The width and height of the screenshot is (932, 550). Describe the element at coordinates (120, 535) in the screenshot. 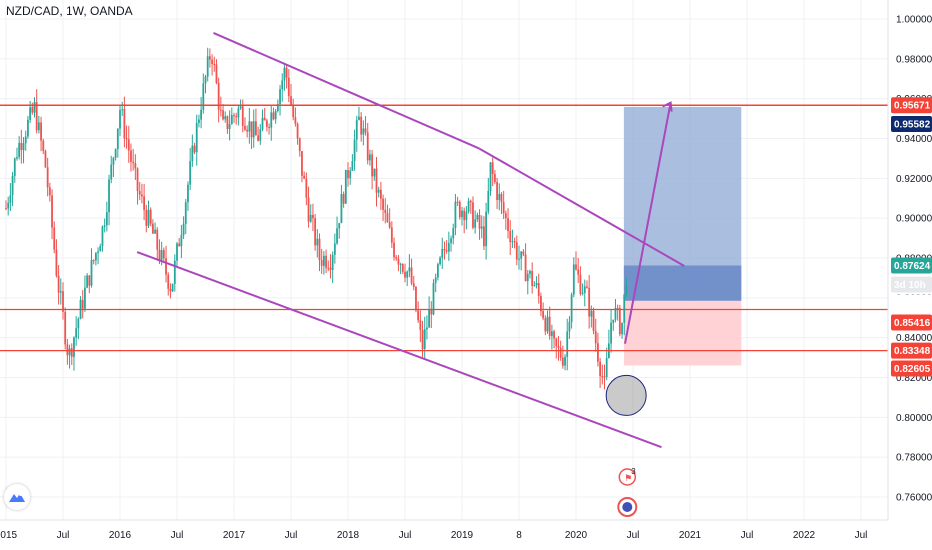

I see `time-tick-label: 2016` at that location.